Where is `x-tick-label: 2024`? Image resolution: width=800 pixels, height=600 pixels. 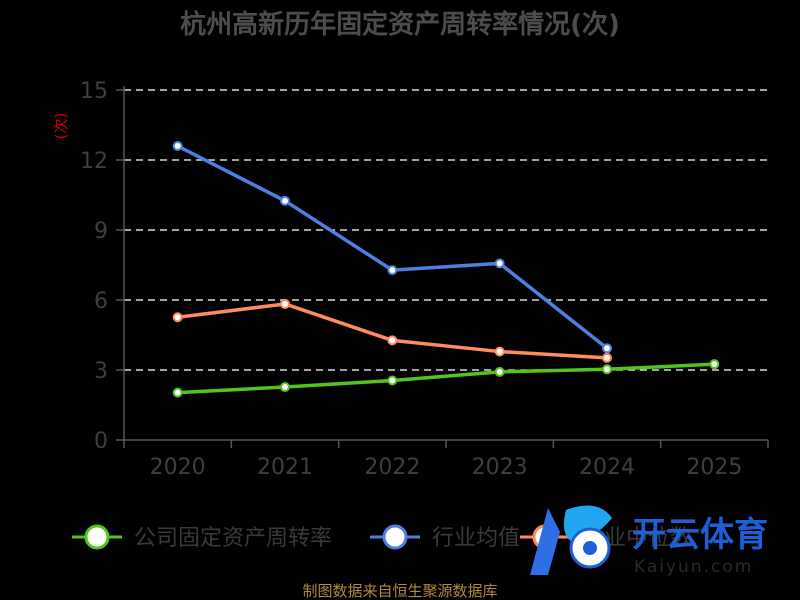
x-tick-label: 2024 is located at coordinates (607, 467).